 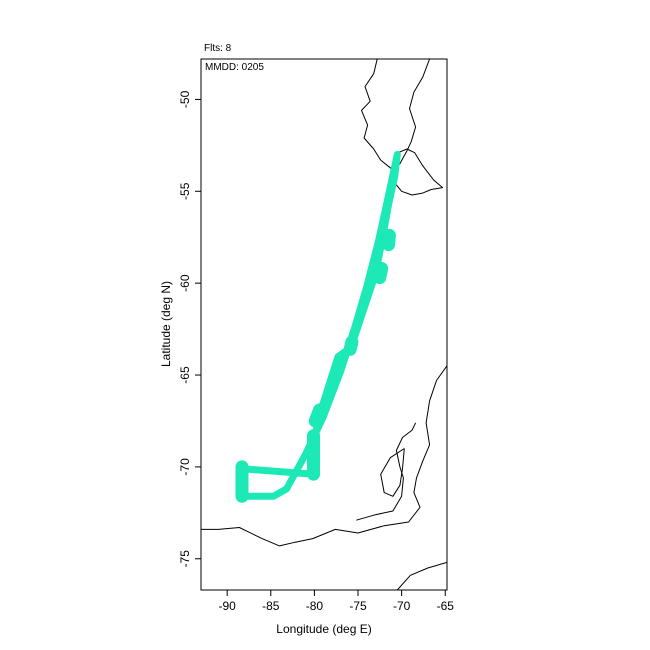 What do you see at coordinates (185, 191) in the screenshot?
I see `y-tick-label: -55` at bounding box center [185, 191].